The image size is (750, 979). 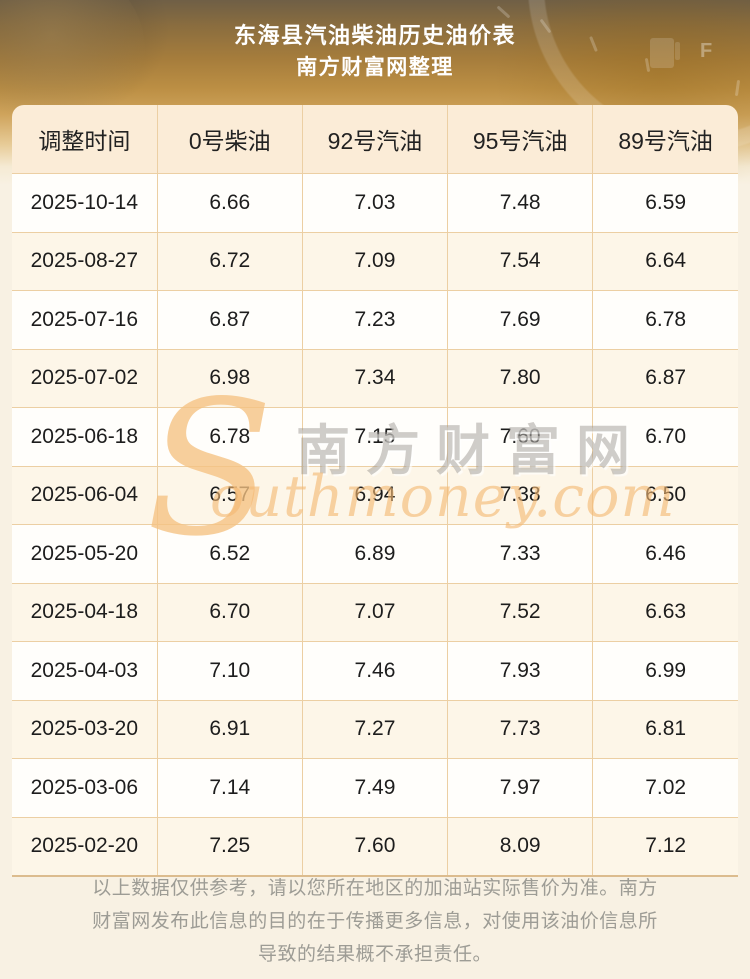 I want to click on price-cell: 8.09, so click(x=520, y=845).